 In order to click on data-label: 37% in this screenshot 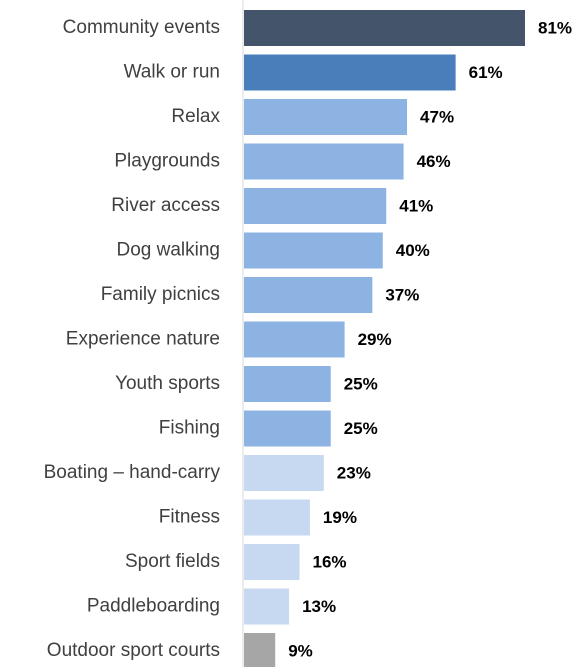, I will do `click(402, 294)`.